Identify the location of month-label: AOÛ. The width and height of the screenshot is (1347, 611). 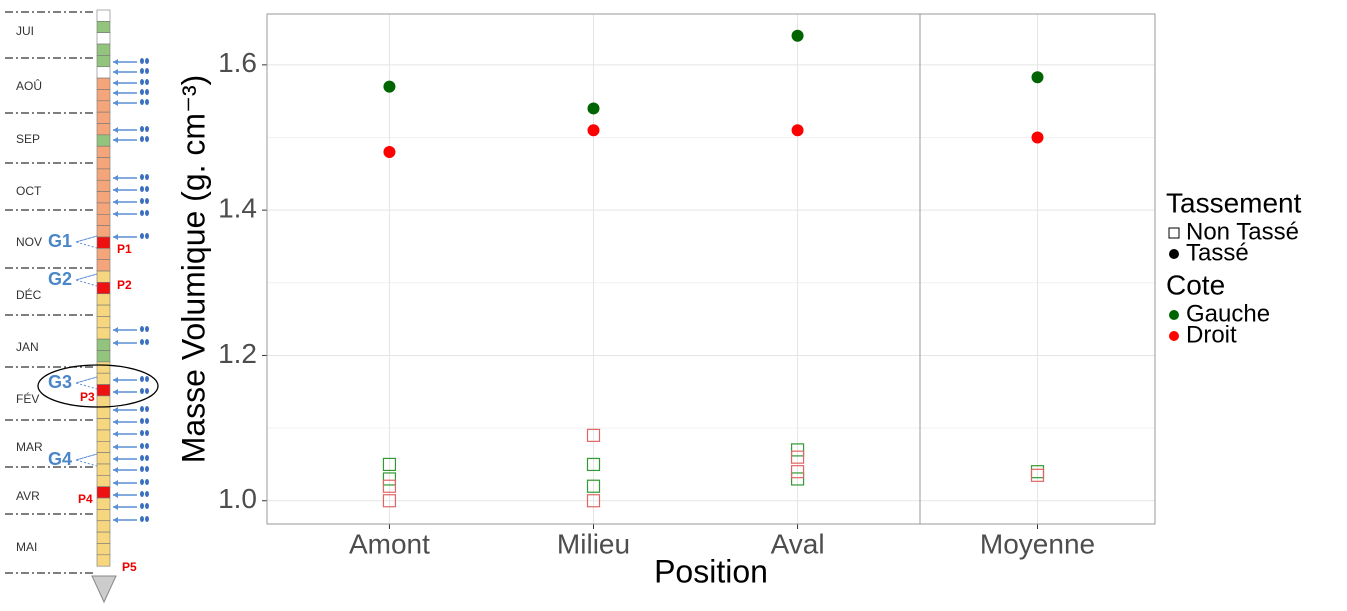
(29, 85).